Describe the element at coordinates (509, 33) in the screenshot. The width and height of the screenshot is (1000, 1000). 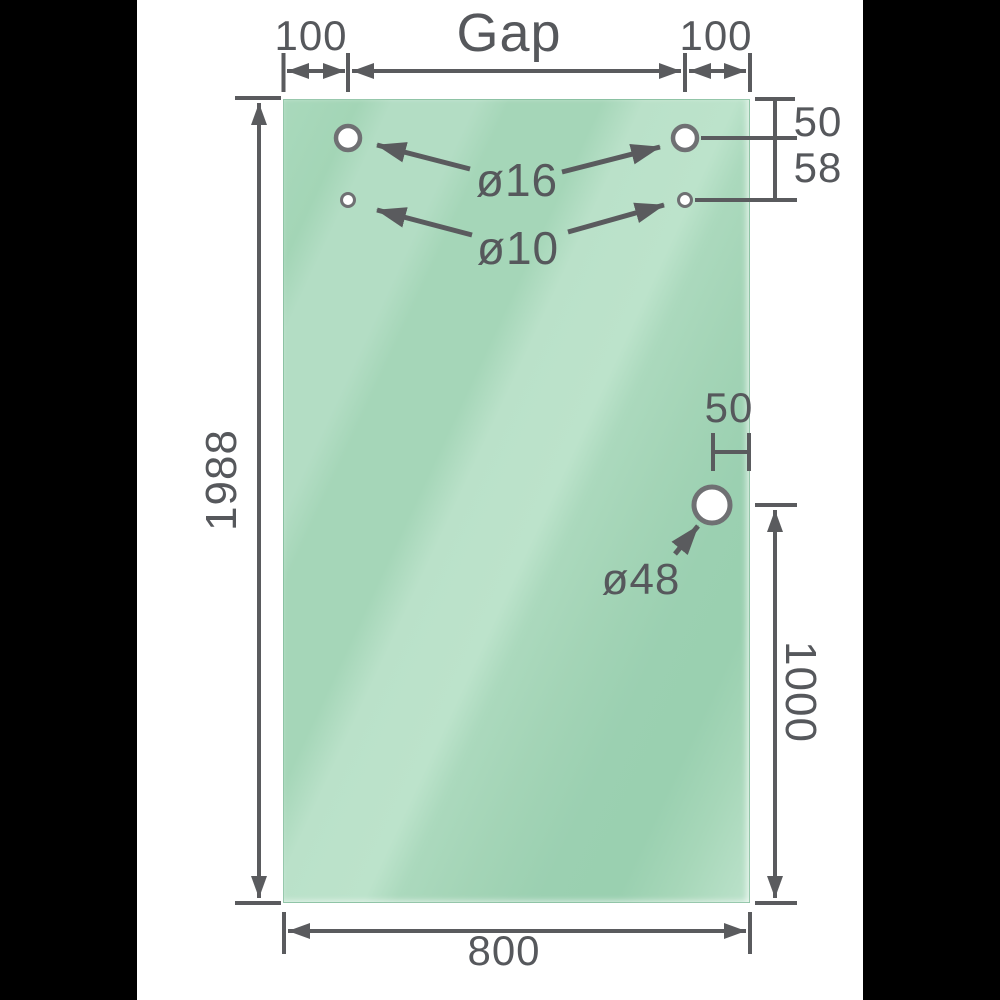
I see `dim-label-gap: Gap` at that location.